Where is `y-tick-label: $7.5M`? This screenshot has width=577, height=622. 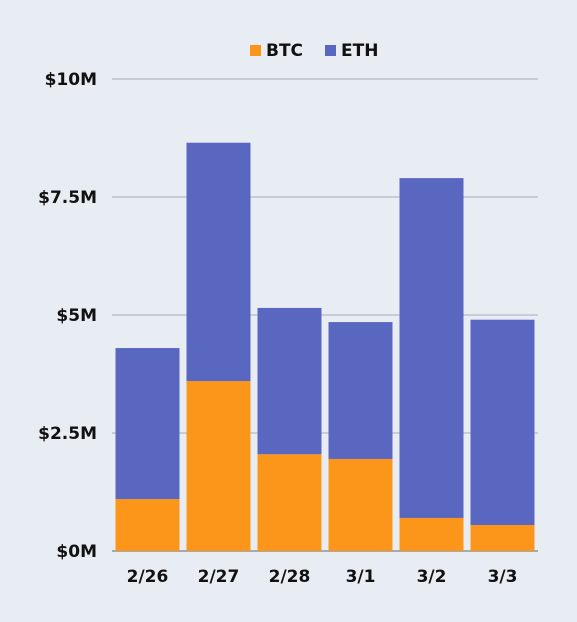 y-tick-label: $7.5M is located at coordinates (67, 198).